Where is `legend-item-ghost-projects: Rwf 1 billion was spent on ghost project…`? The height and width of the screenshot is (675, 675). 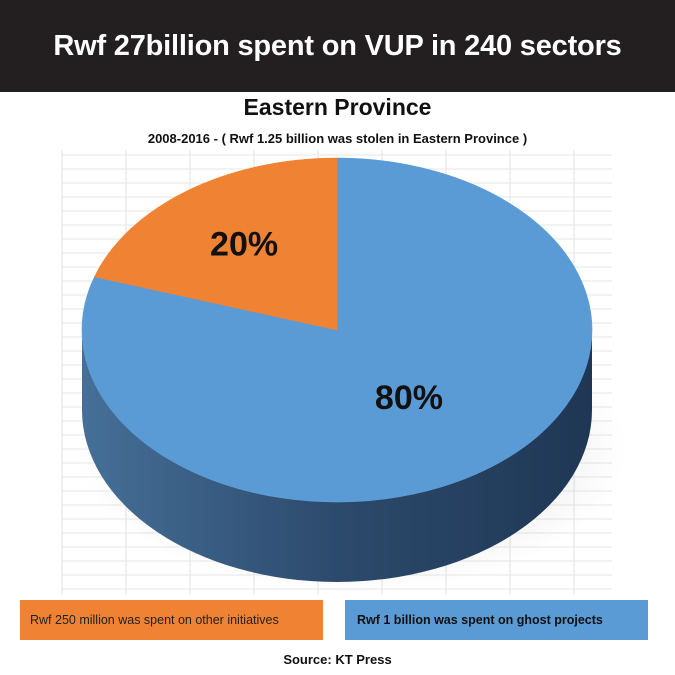
legend-item-ghost-projects: Rwf 1 billion was spent on ghost project… is located at coordinates (496, 620).